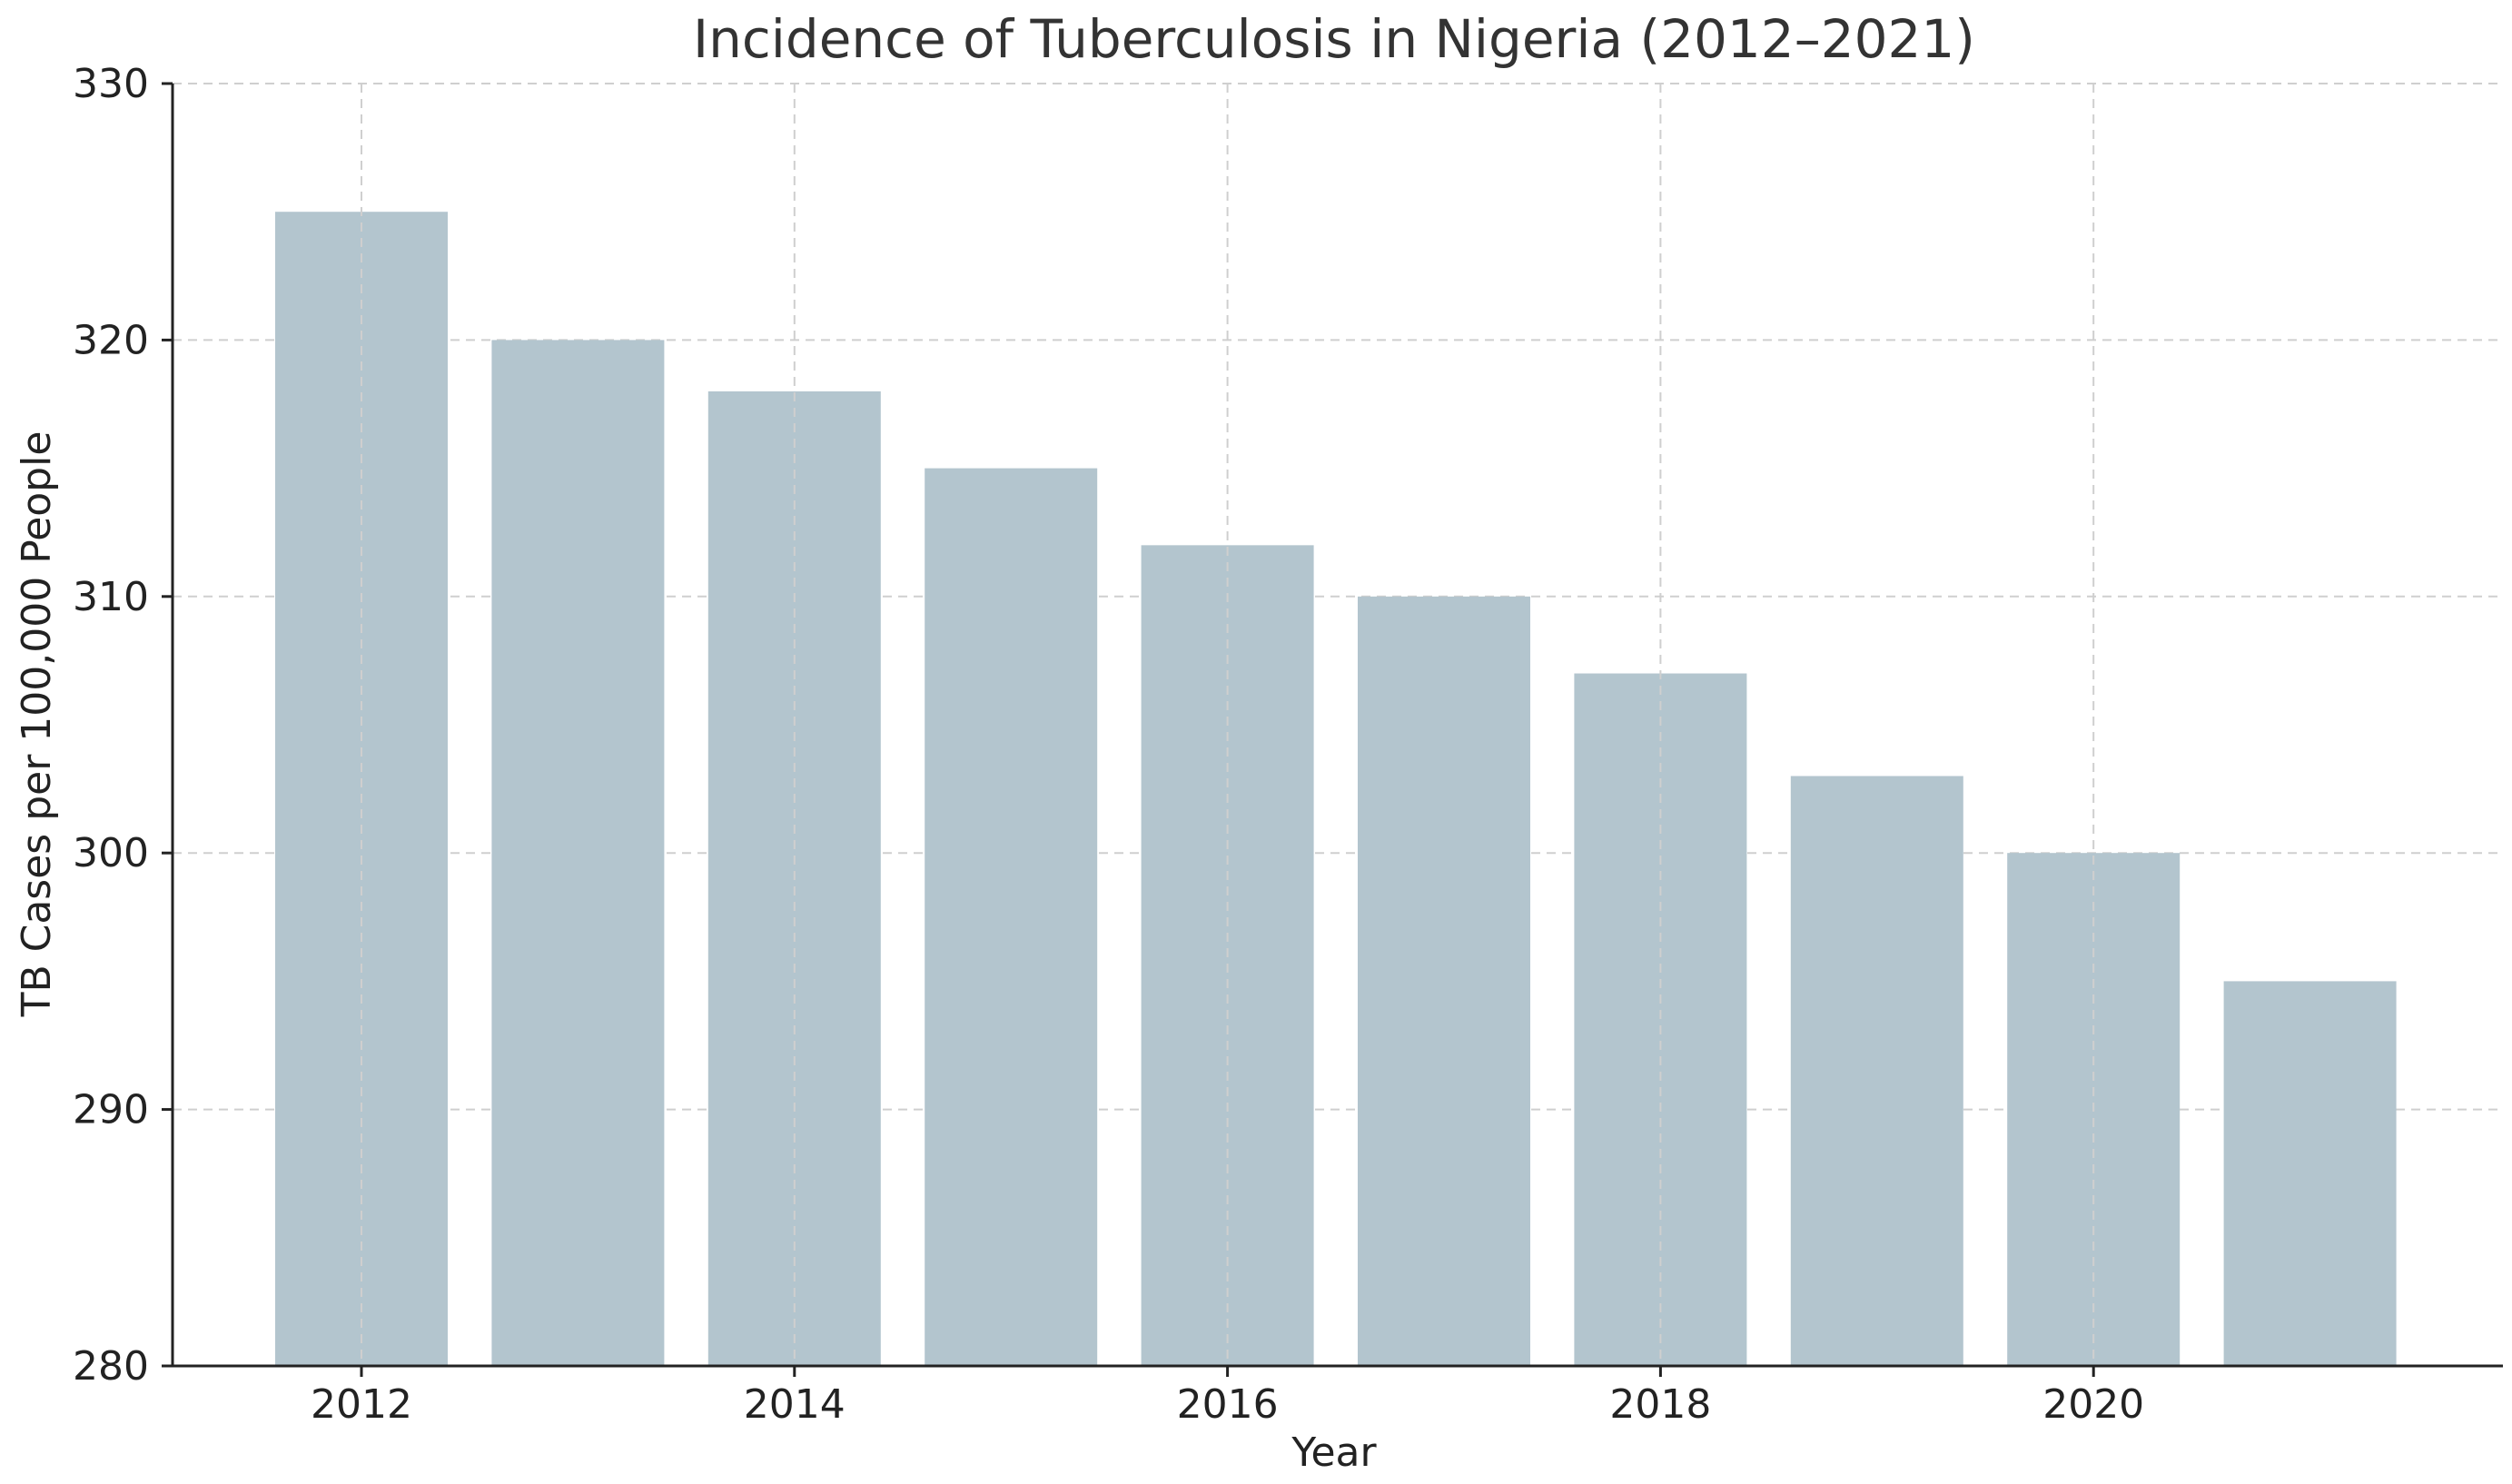 The height and width of the screenshot is (1484, 2512). Describe the element at coordinates (123, 725) in the screenshot. I see `y-ticks: 280 290 300 310 320 330` at that location.